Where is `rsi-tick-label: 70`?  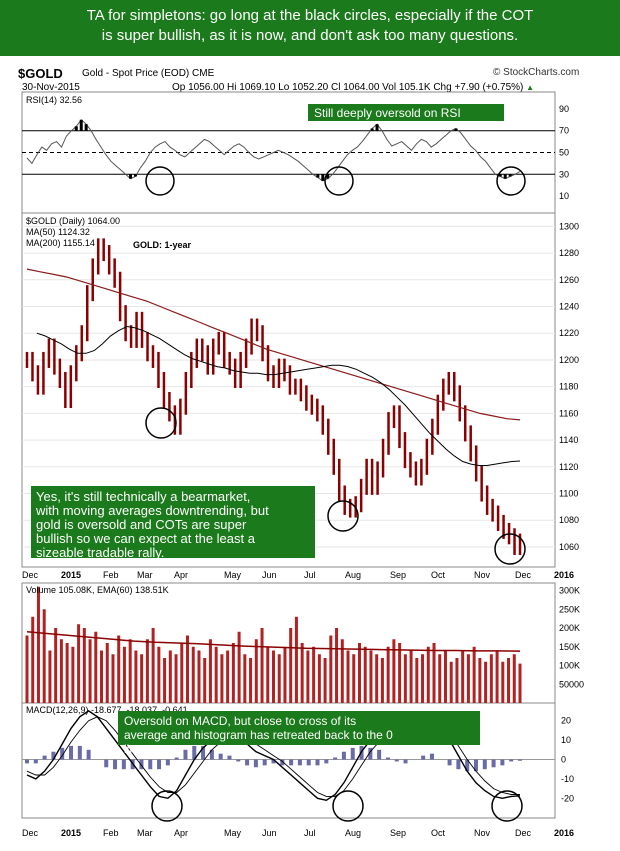 rsi-tick-label: 70 is located at coordinates (564, 131).